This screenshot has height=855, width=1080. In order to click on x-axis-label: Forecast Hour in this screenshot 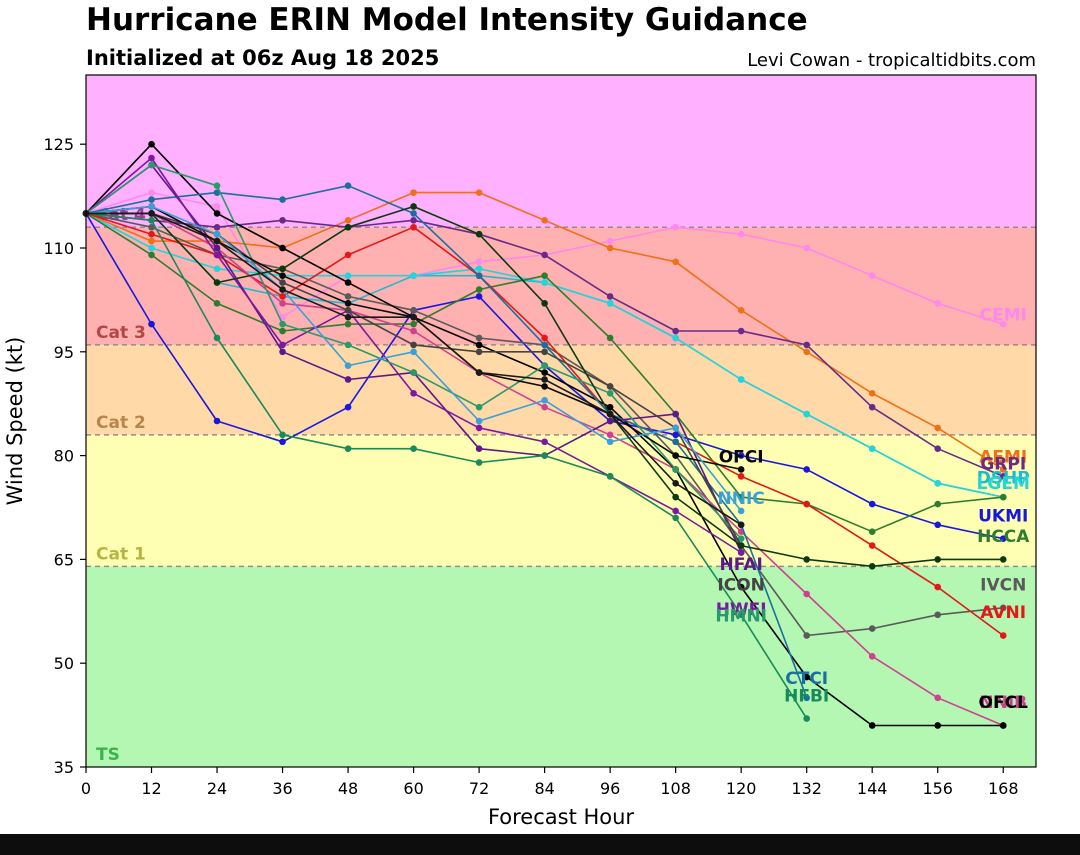, I will do `click(561, 817)`.